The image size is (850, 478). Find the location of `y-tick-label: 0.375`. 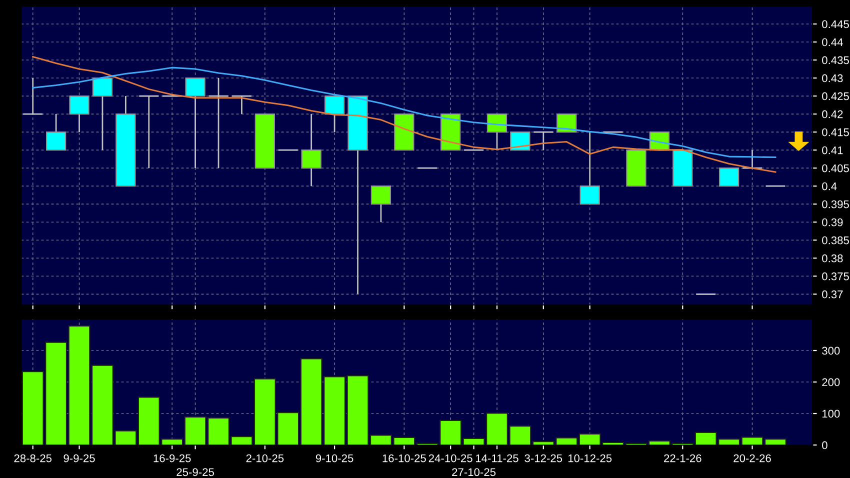

y-tick-label: 0.375 is located at coordinates (835, 276).